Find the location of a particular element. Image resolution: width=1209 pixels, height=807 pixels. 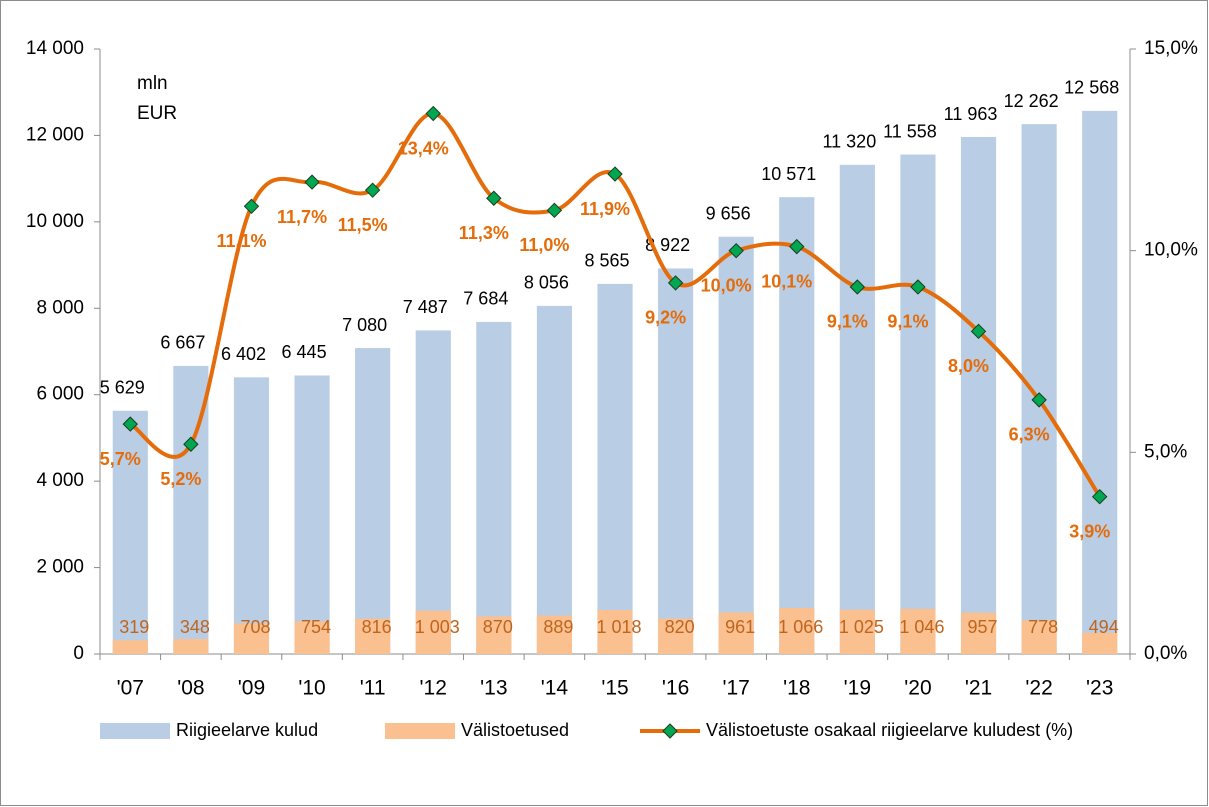

legend-label: Välistoetused is located at coordinates (515, 730).